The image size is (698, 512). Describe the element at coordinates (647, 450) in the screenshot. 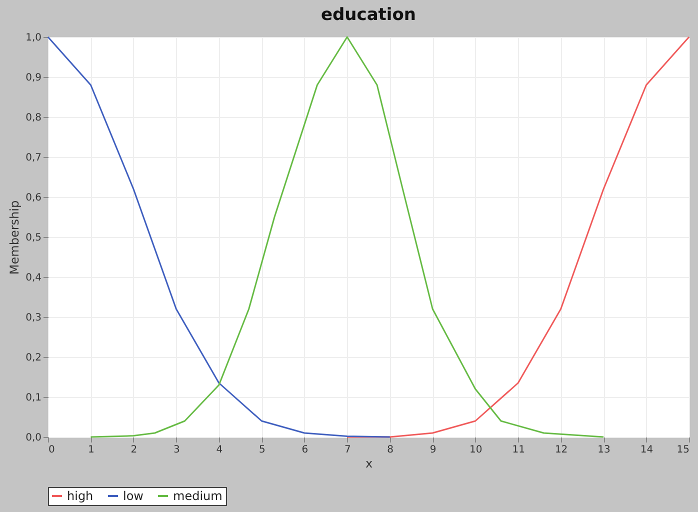

I see `x-tick-label: 14` at that location.